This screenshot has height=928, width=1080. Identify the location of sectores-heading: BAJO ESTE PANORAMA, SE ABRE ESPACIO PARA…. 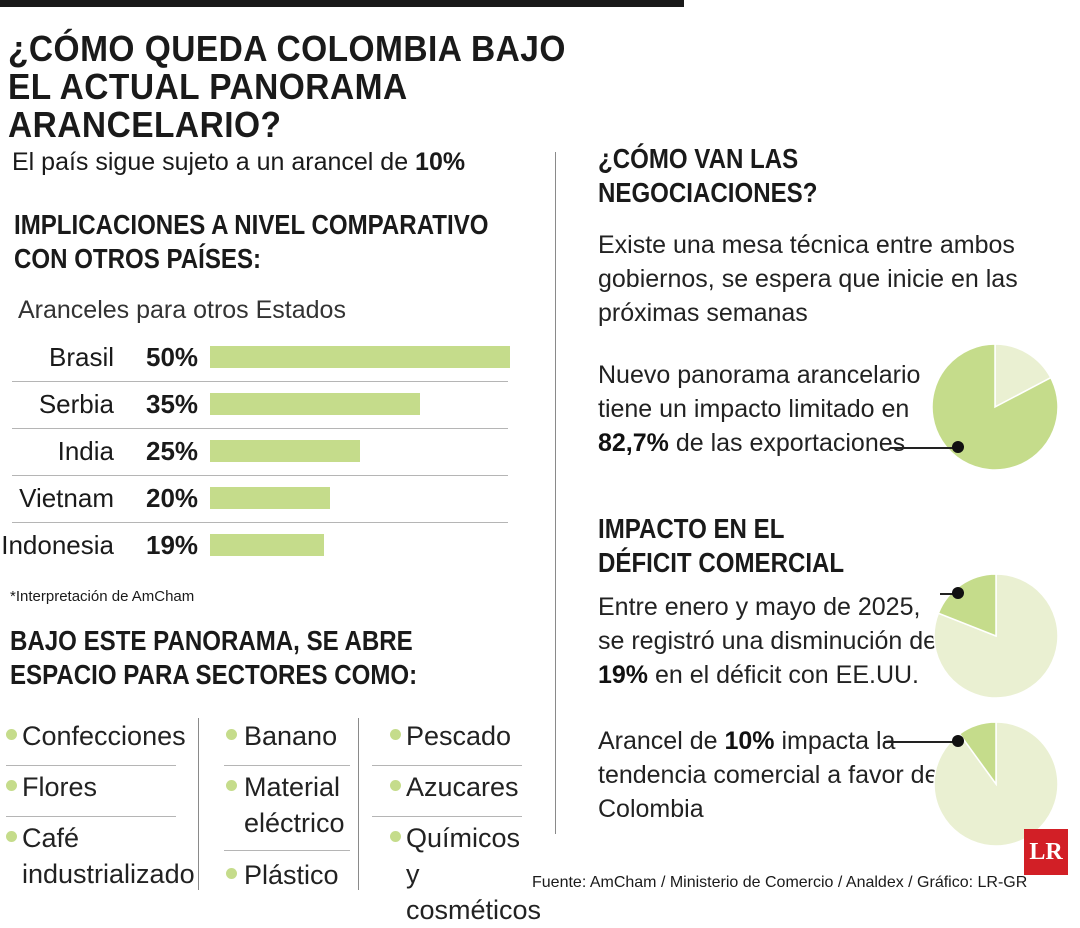
(213, 658).